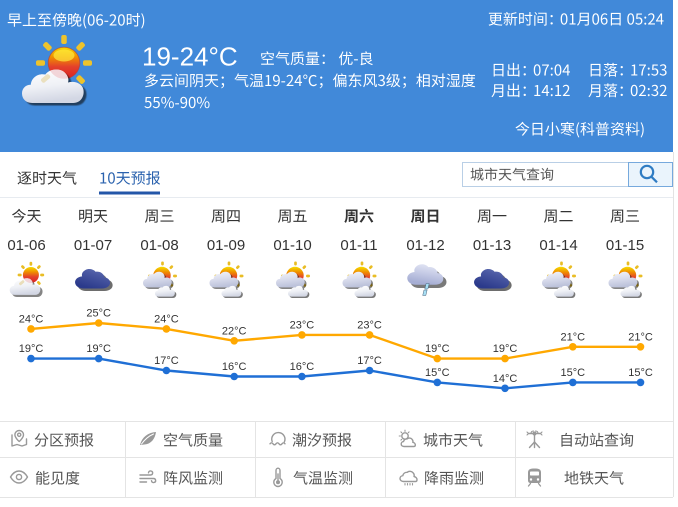 Image resolution: width=678 pixels, height=507 pixels. Describe the element at coordinates (492, 245) in the screenshot. I see `svg-text: 01-13` at that location.